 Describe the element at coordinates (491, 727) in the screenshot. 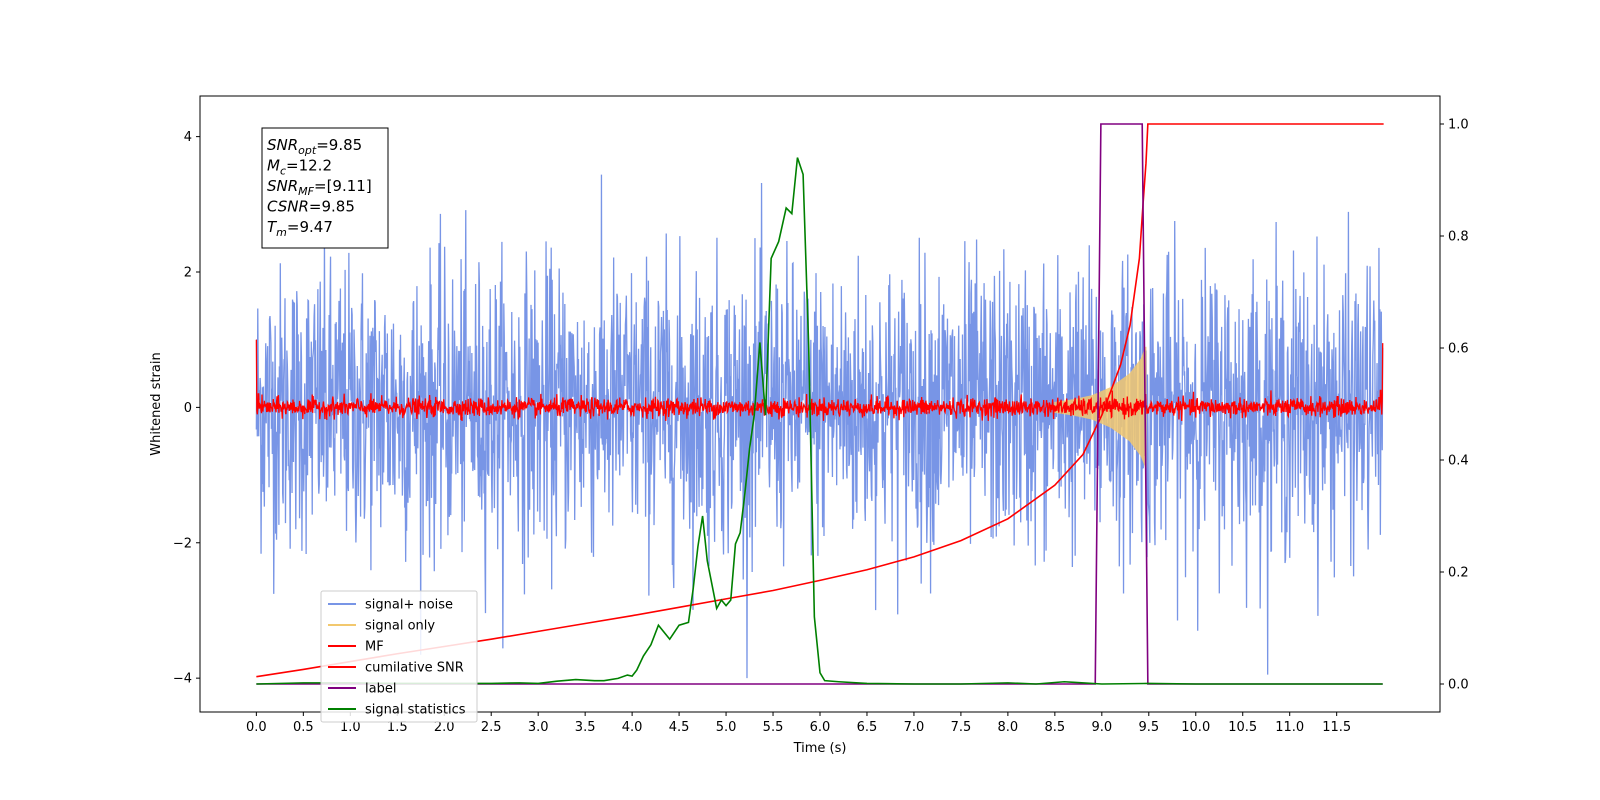

I see `x-tick-label: 2.5` at that location.